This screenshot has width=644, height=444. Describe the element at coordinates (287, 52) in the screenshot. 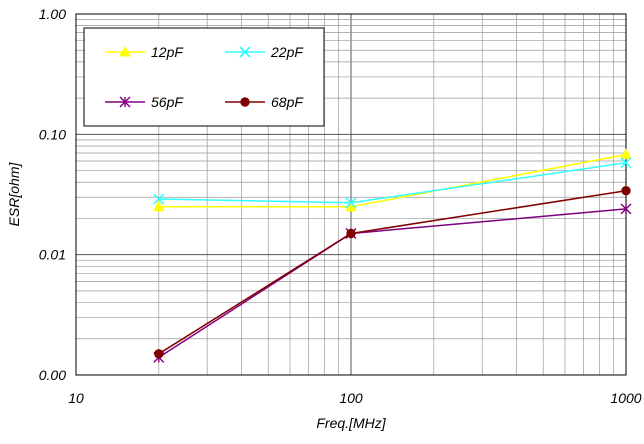

I see `legend-label: 22pF` at that location.